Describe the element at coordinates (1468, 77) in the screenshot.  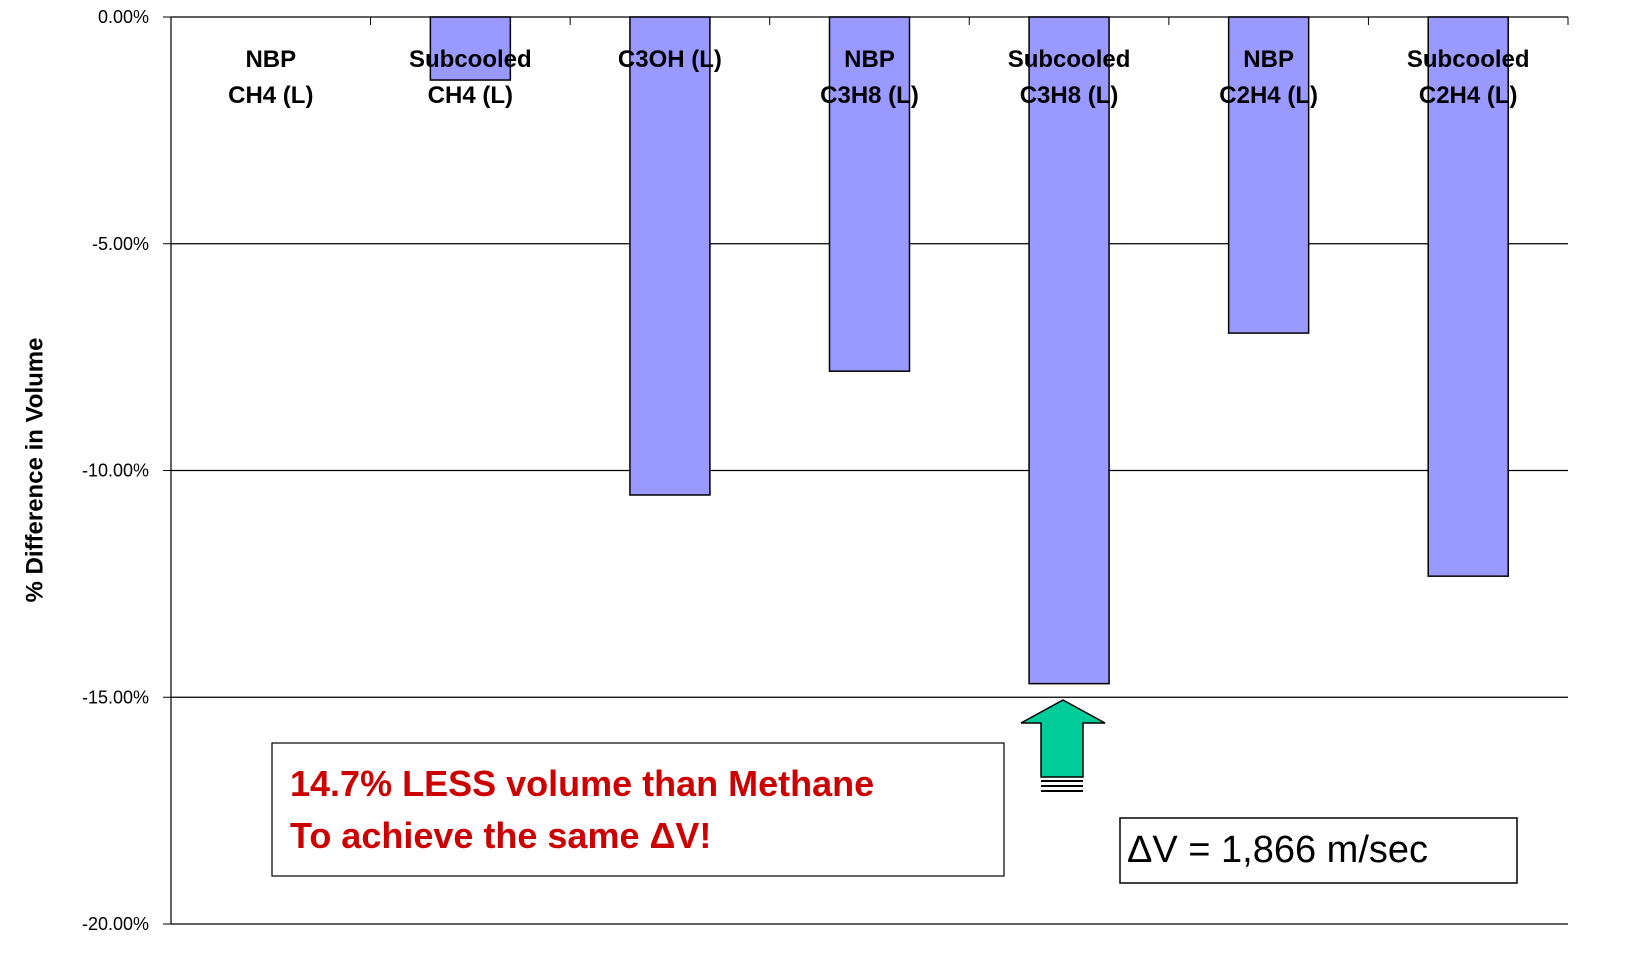
I see `category-label: Subcooled C2H4 (L)` at that location.